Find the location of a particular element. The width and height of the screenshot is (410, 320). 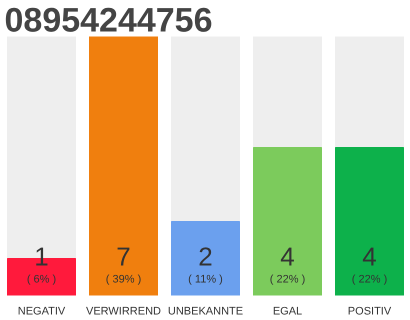

x-tick-label: POSITIV is located at coordinates (370, 312).